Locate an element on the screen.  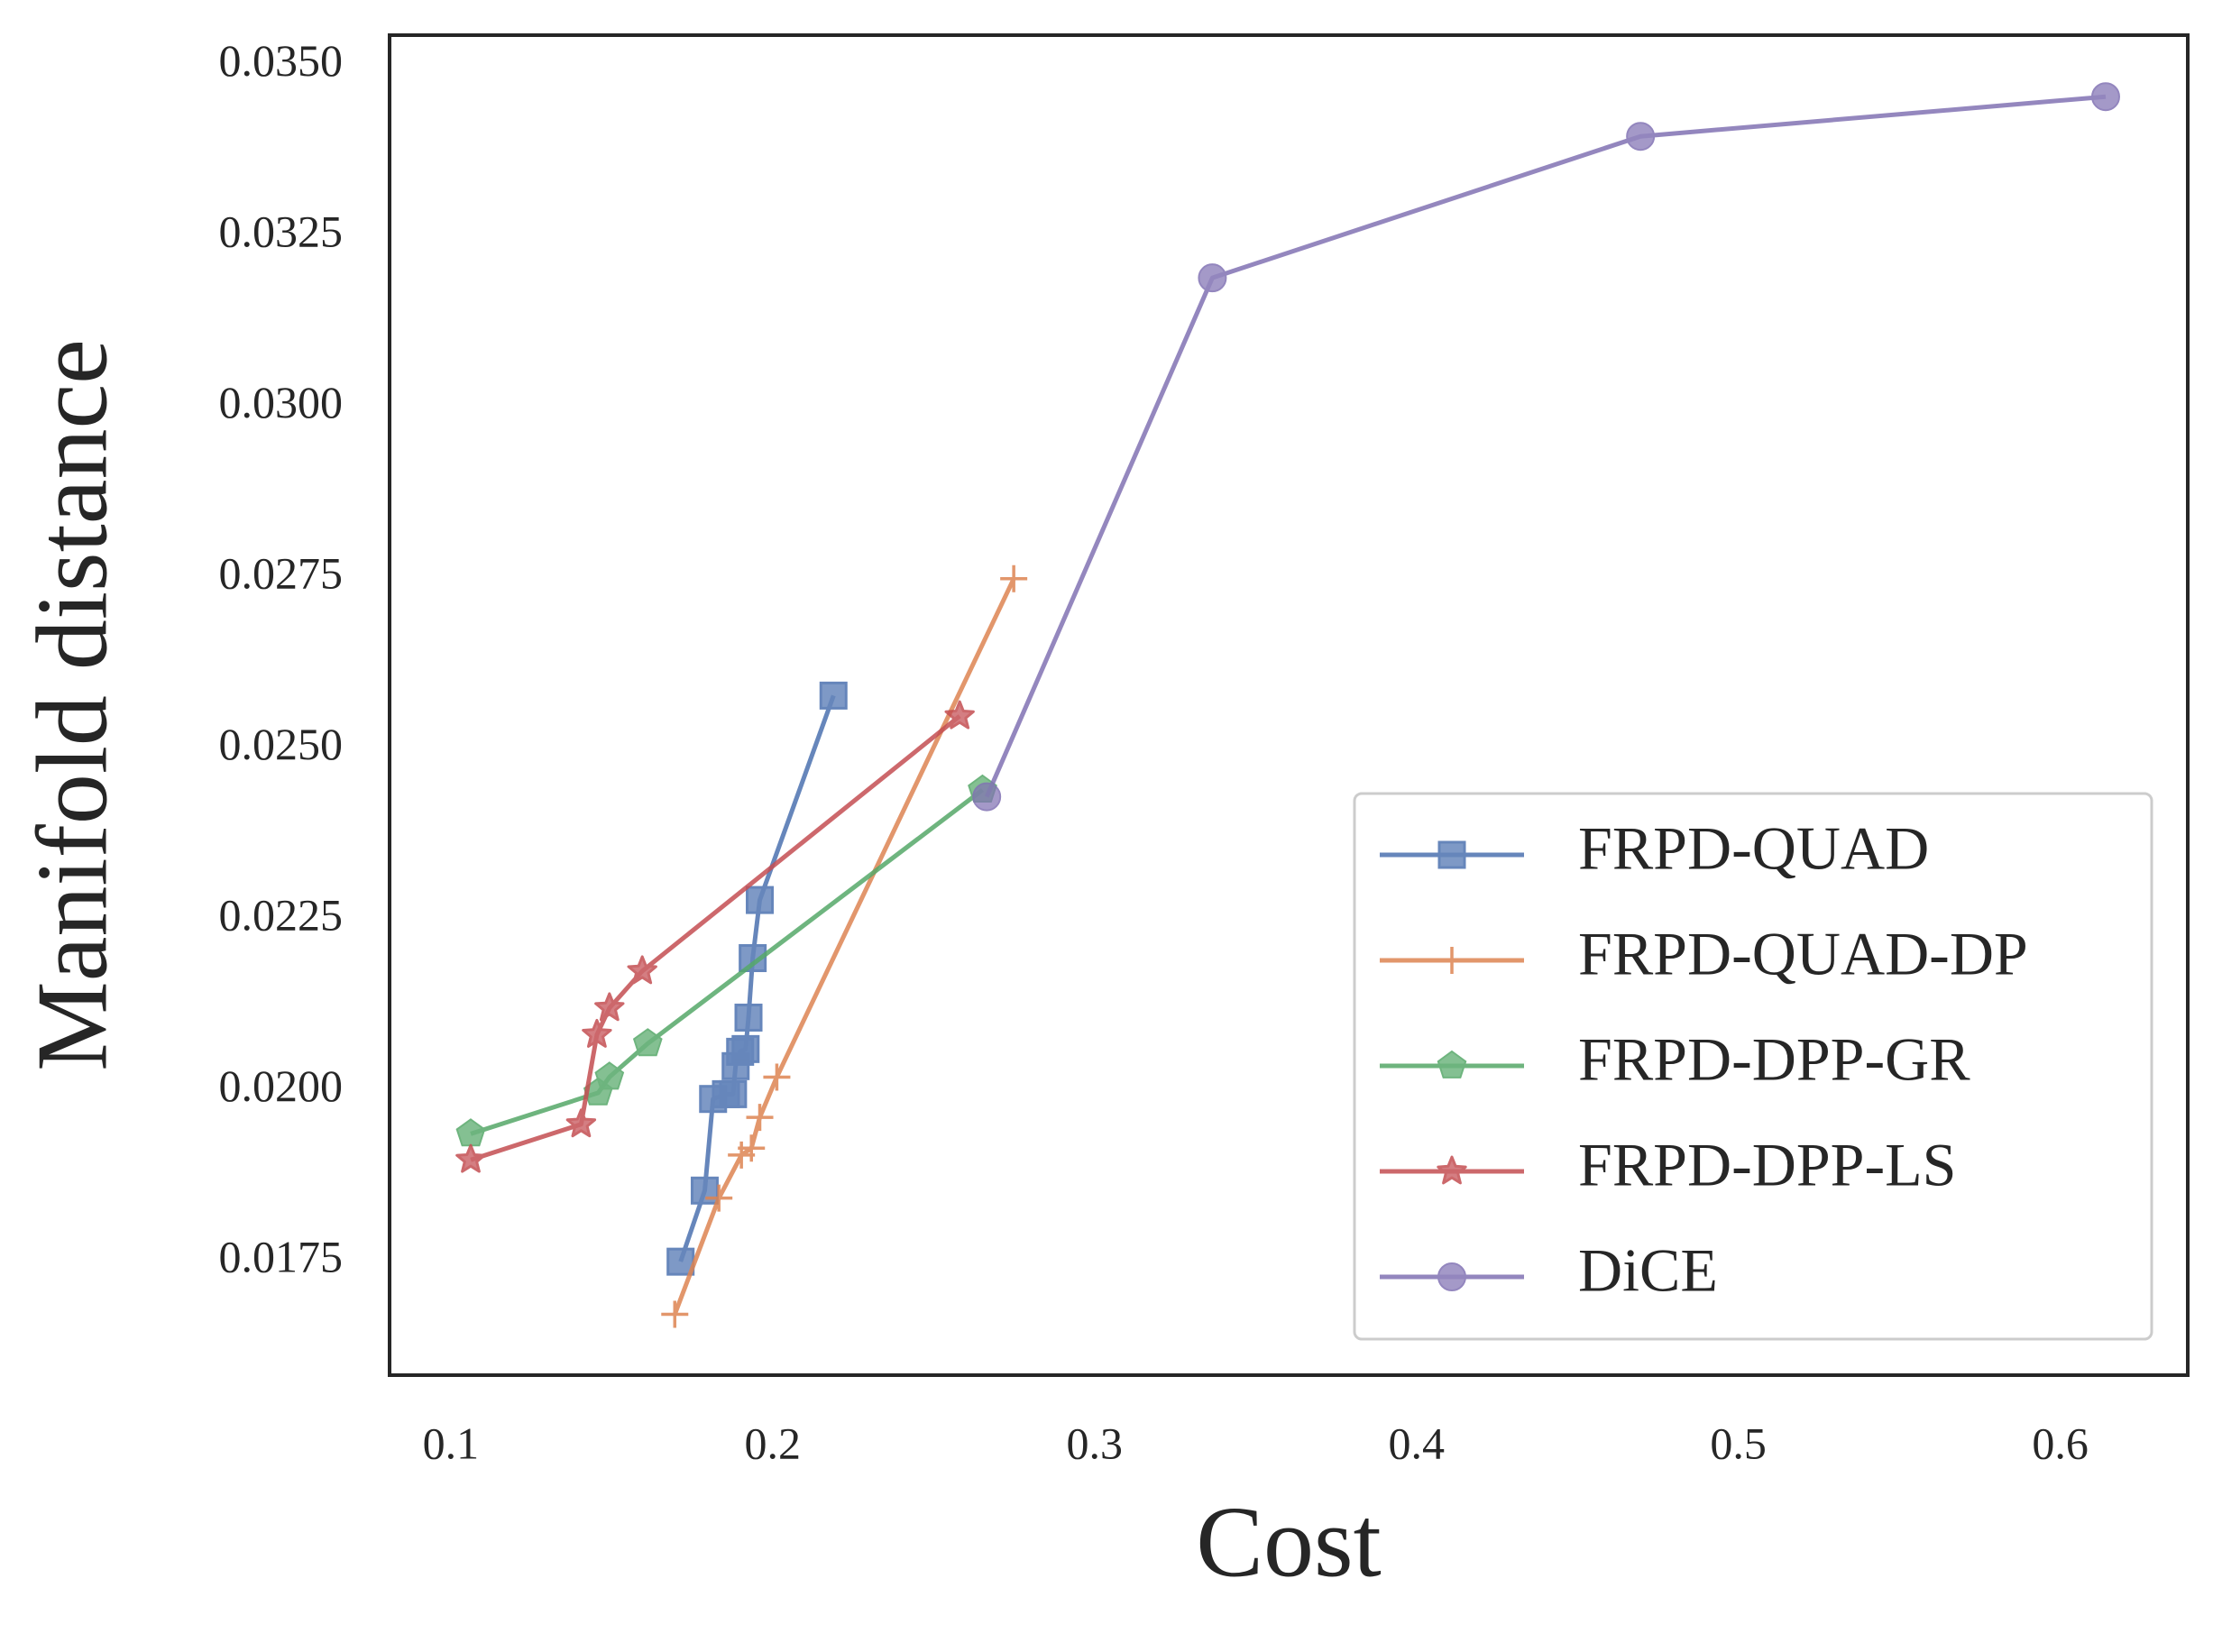
x-tick-label: 0.5 is located at coordinates (1738, 1443).